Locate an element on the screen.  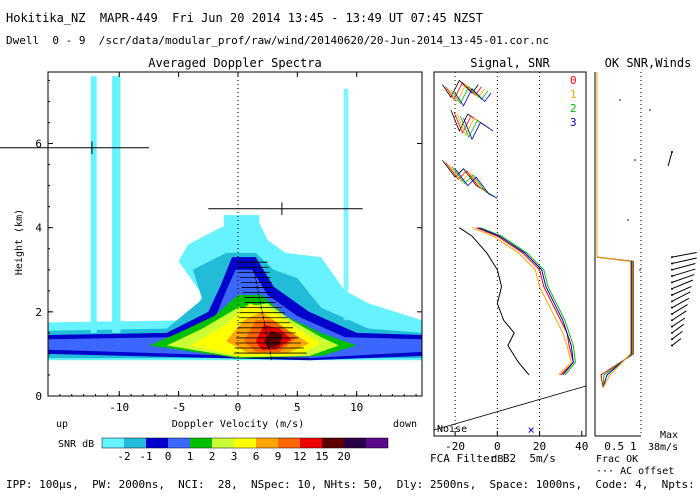
max-label: Max is located at coordinates (669, 435).